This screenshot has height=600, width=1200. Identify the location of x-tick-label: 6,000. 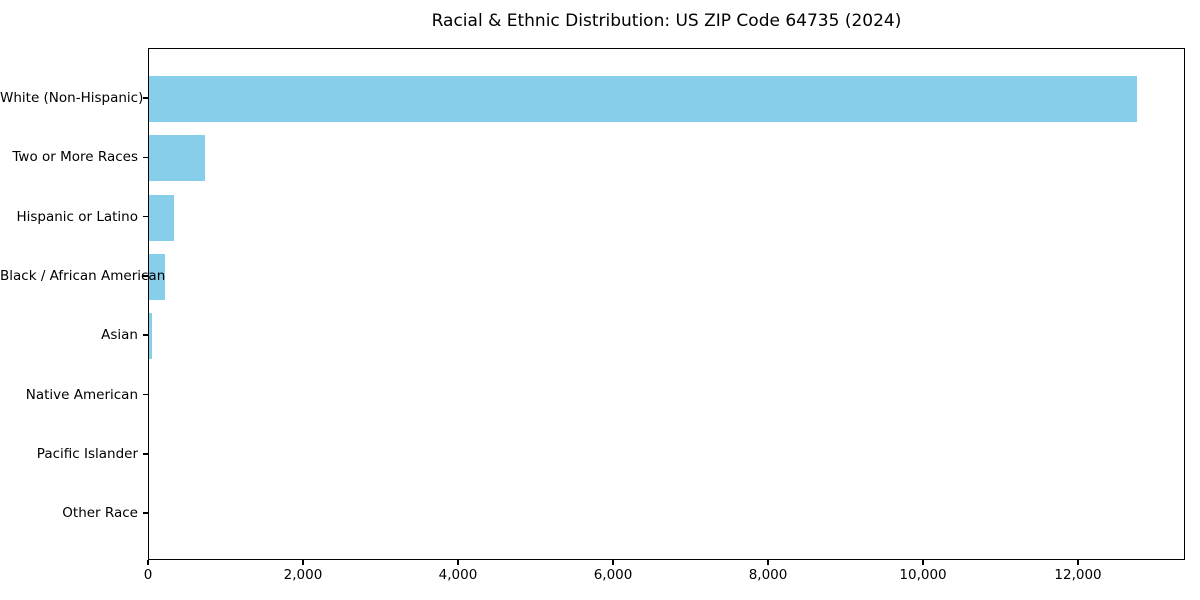
(613, 575).